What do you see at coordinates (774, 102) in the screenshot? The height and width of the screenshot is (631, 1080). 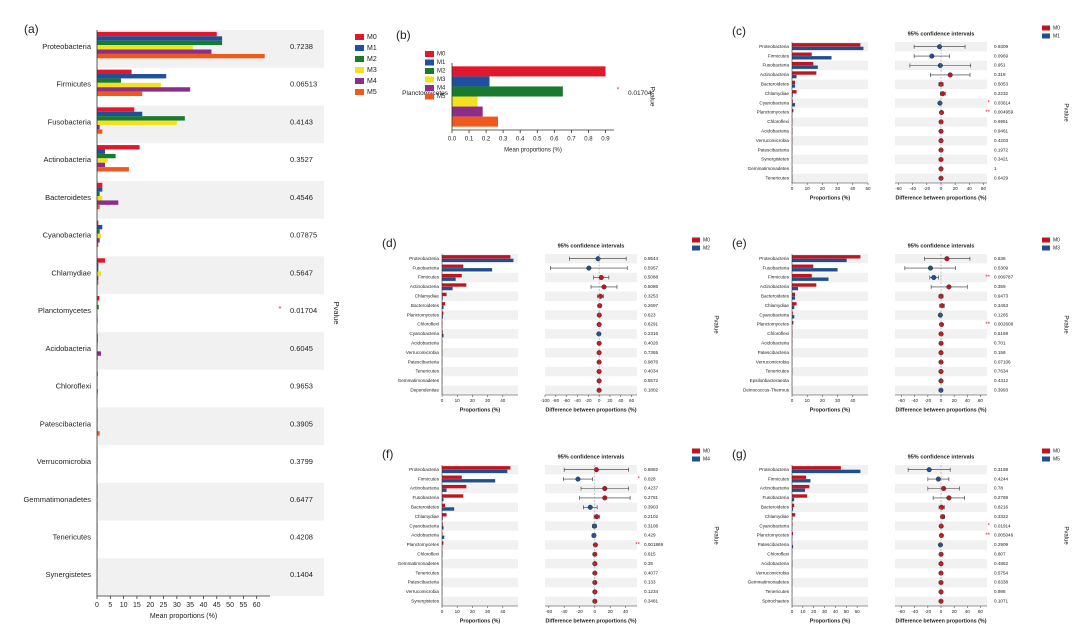 I see `category-label: Cyanobacteria` at bounding box center [774, 102].